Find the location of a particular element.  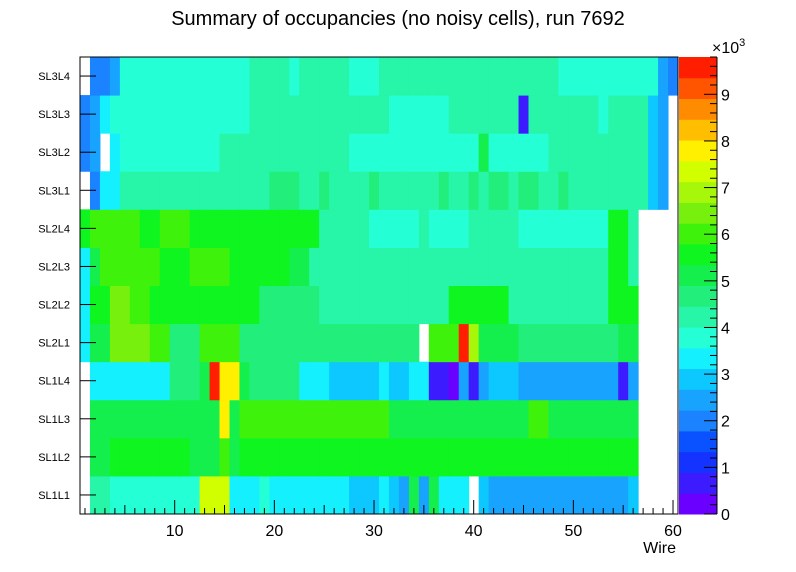

y-tick-label: SL1L1 is located at coordinates (54, 496).